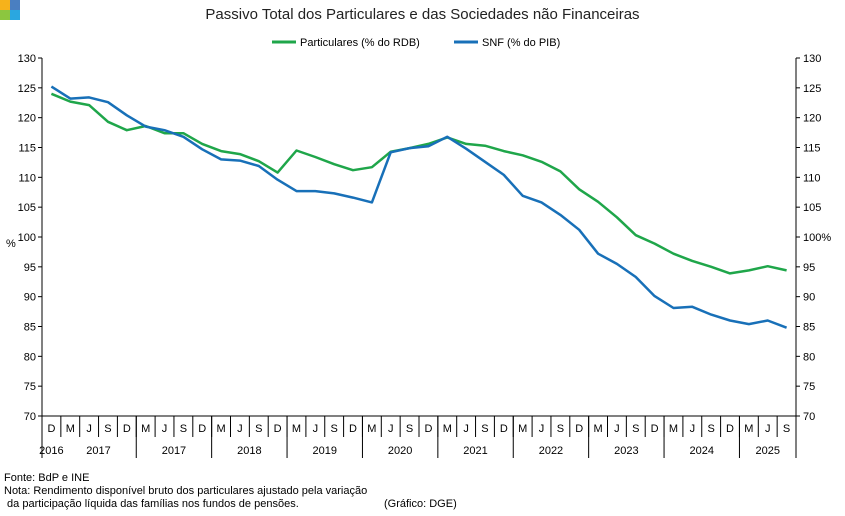 The height and width of the screenshot is (516, 845). What do you see at coordinates (812, 59) in the screenshot?
I see `y-tick-label-right: 130` at bounding box center [812, 59].